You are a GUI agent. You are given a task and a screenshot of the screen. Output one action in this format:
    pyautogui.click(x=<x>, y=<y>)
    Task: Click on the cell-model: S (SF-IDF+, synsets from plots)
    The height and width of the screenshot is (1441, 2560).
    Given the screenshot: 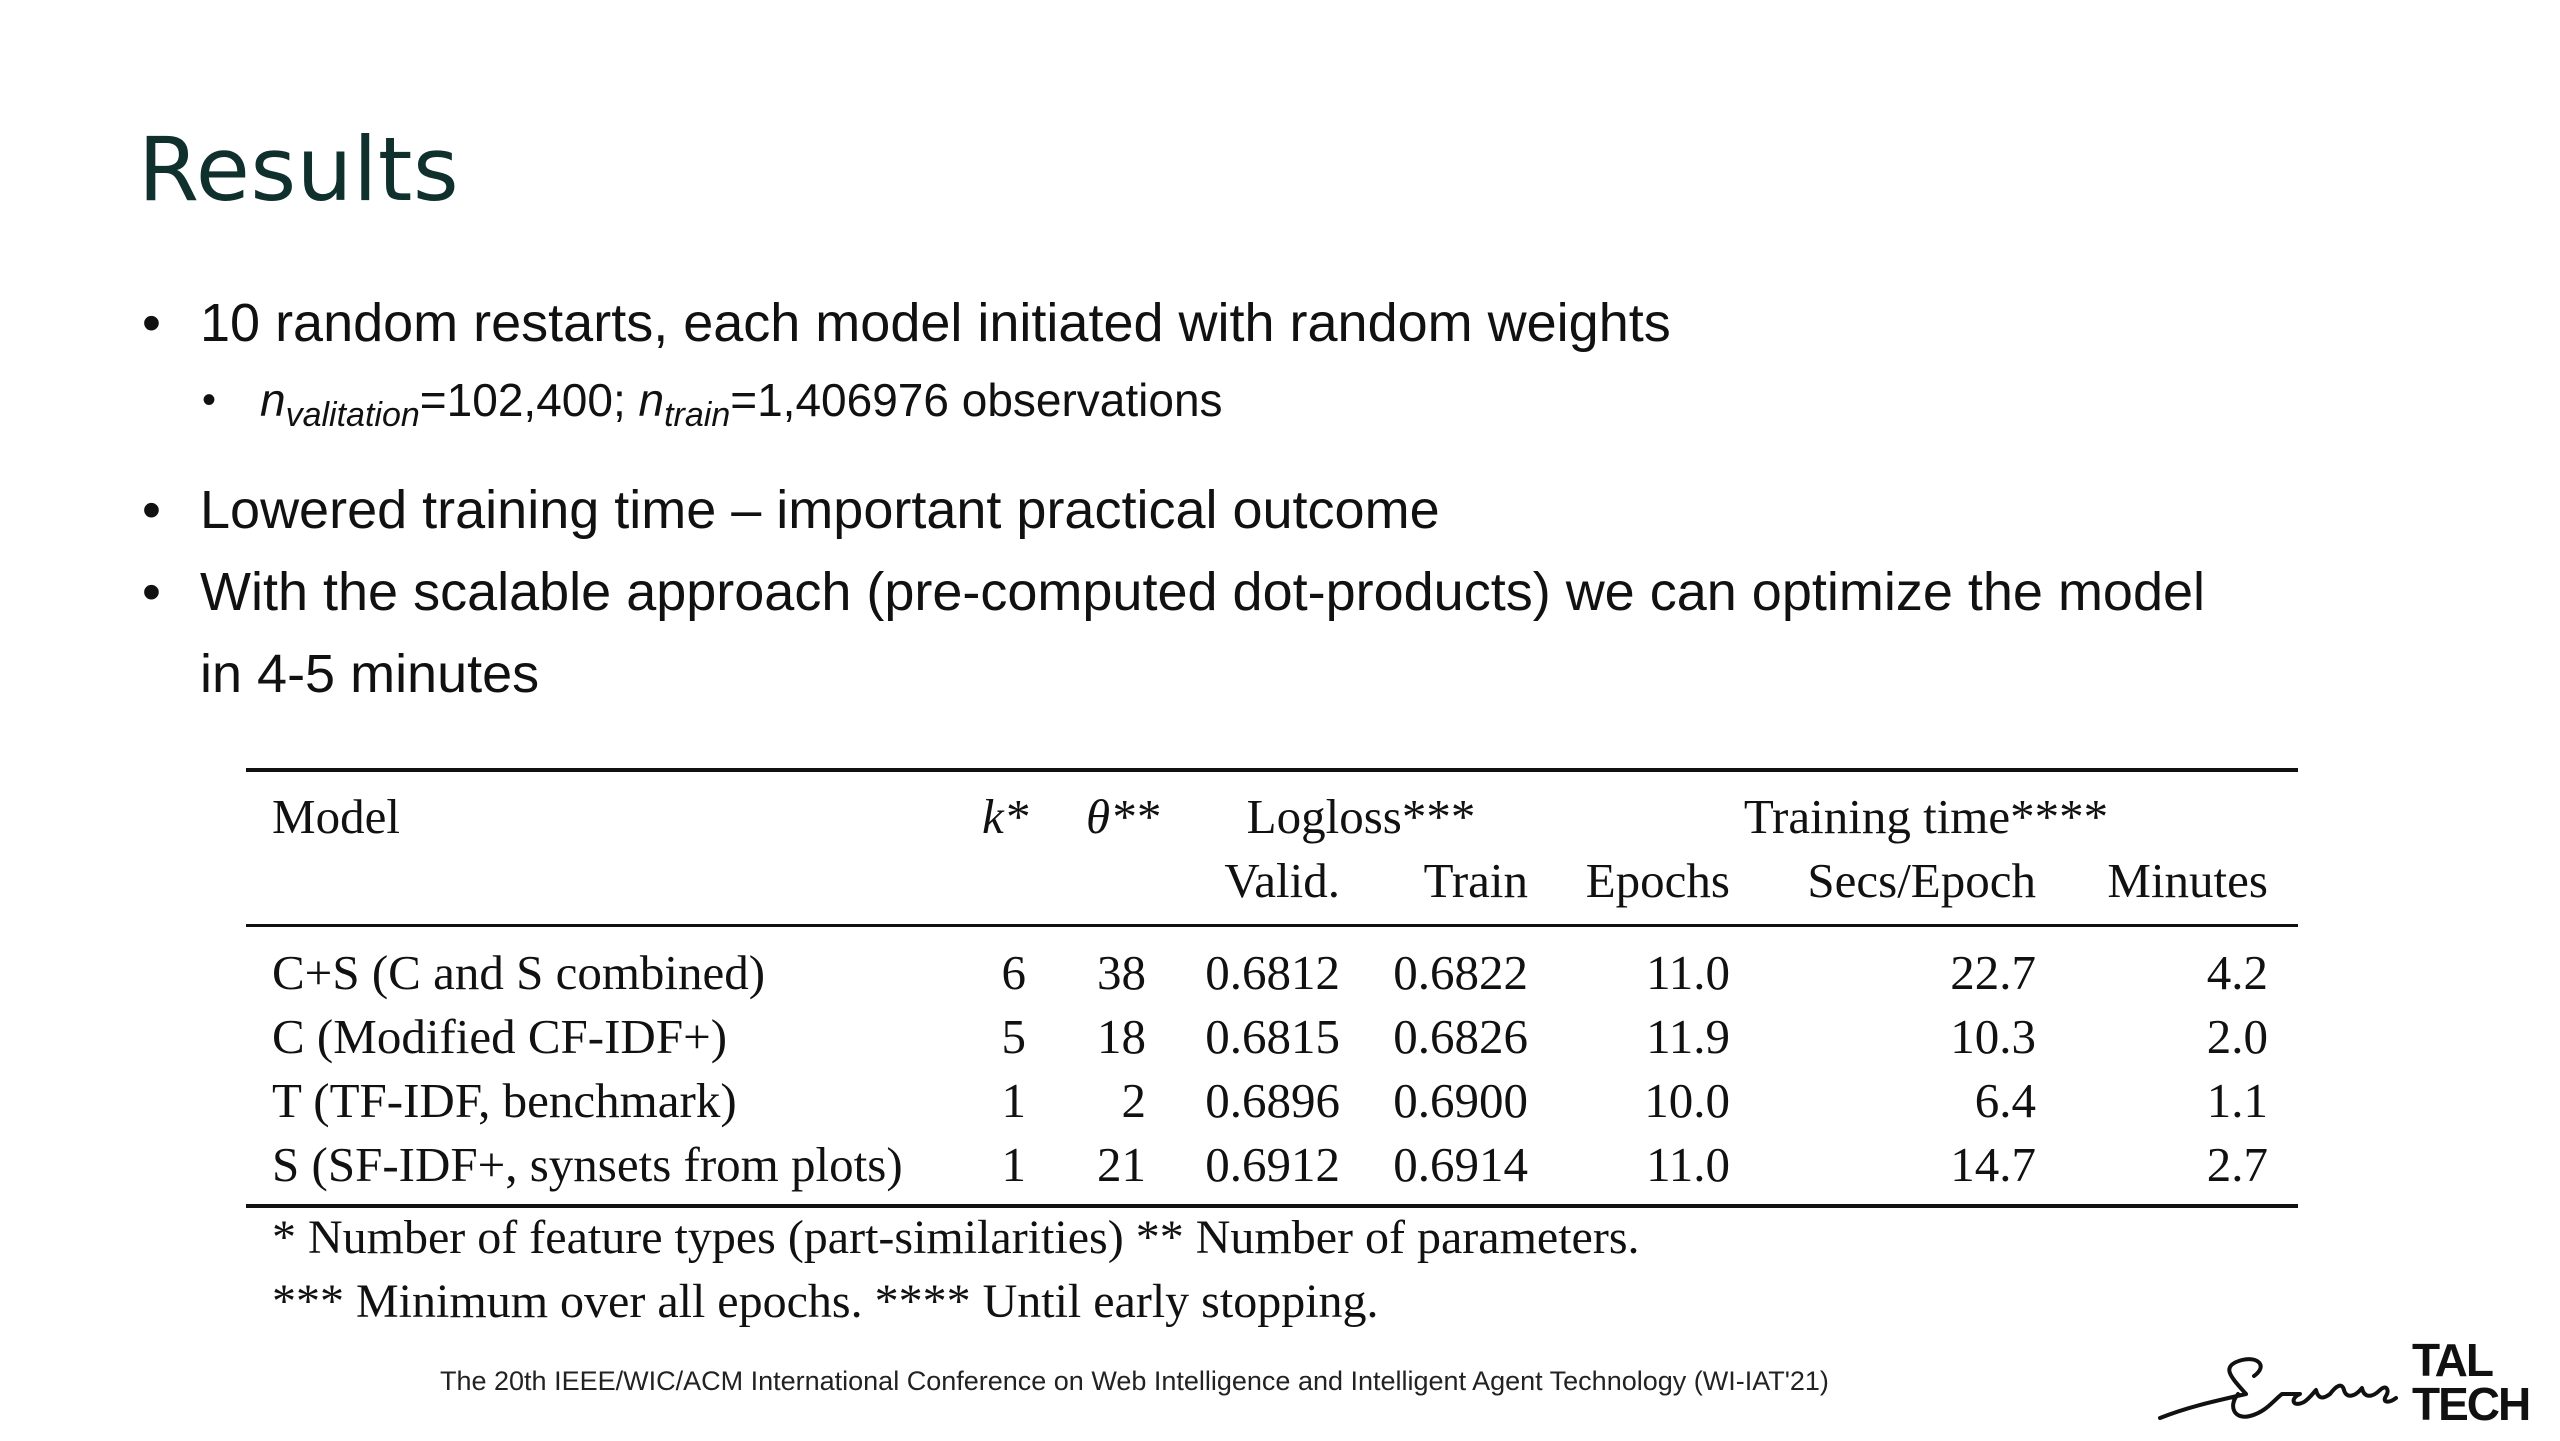 What is the action you would take?
    pyautogui.click(x=587, y=1164)
    